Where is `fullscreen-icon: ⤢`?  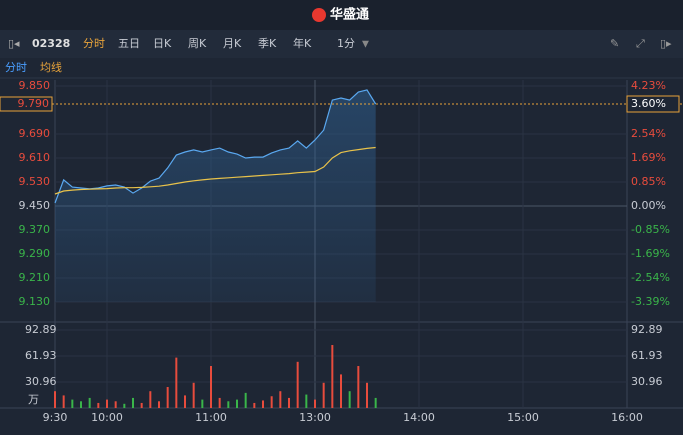
fullscreen-icon: ⤢ is located at coordinates (640, 43).